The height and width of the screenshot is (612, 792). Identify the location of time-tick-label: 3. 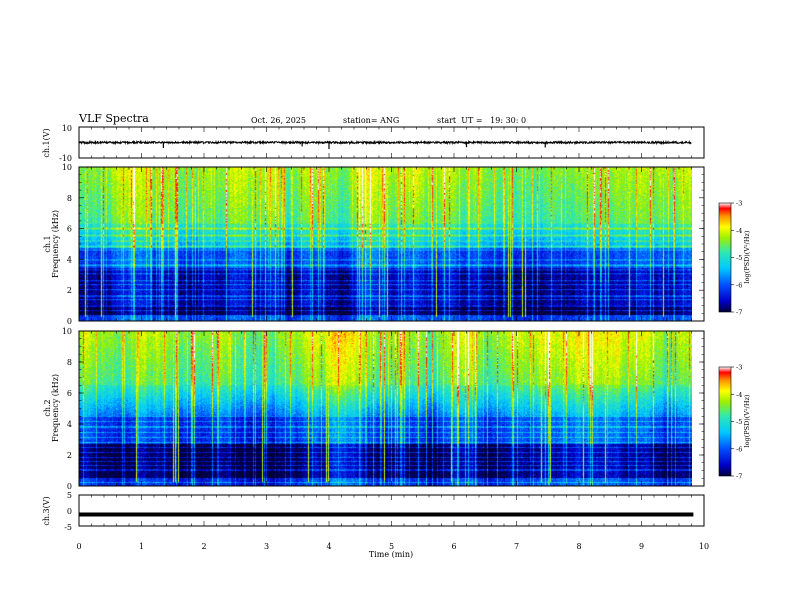
(266, 546).